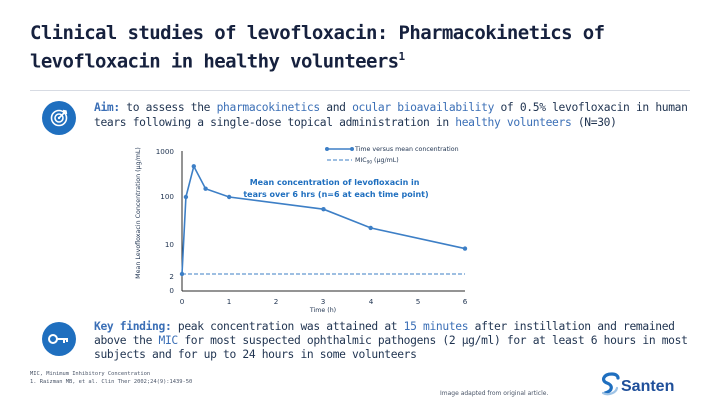 This screenshot has height=405, width=720. What do you see at coordinates (371, 301) in the screenshot?
I see `x-tick-4: 4` at bounding box center [371, 301].